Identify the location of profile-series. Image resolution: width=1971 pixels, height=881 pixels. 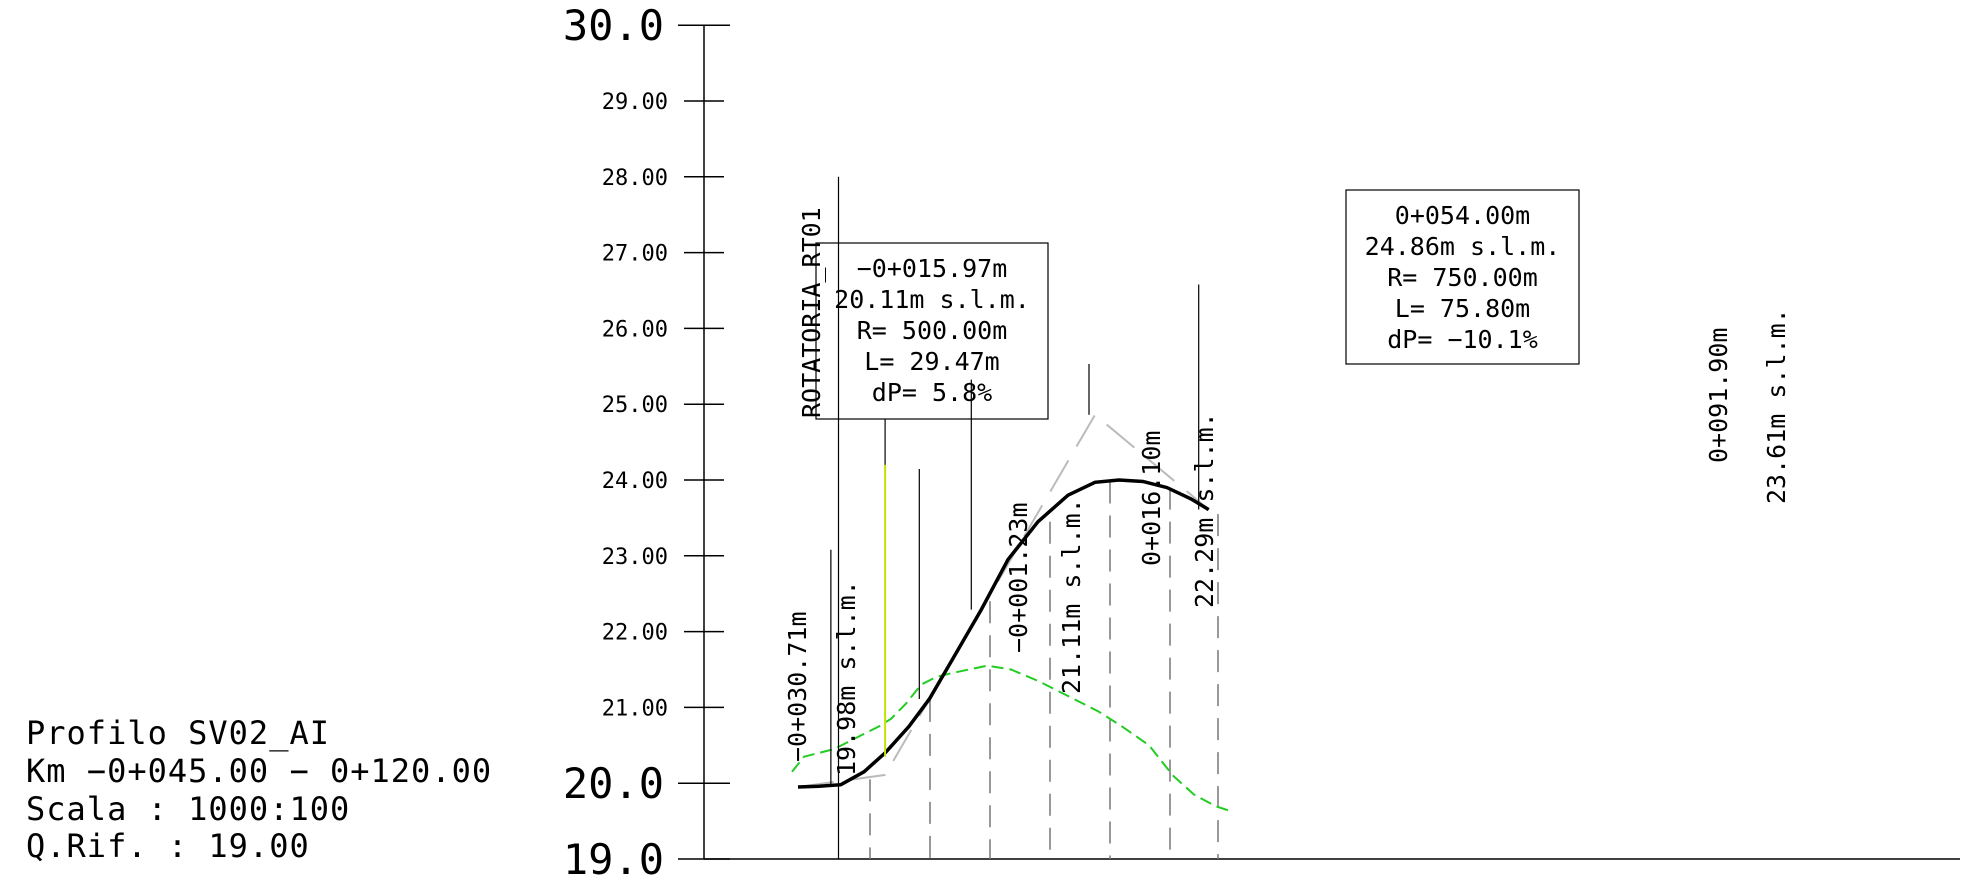
(1012, 613).